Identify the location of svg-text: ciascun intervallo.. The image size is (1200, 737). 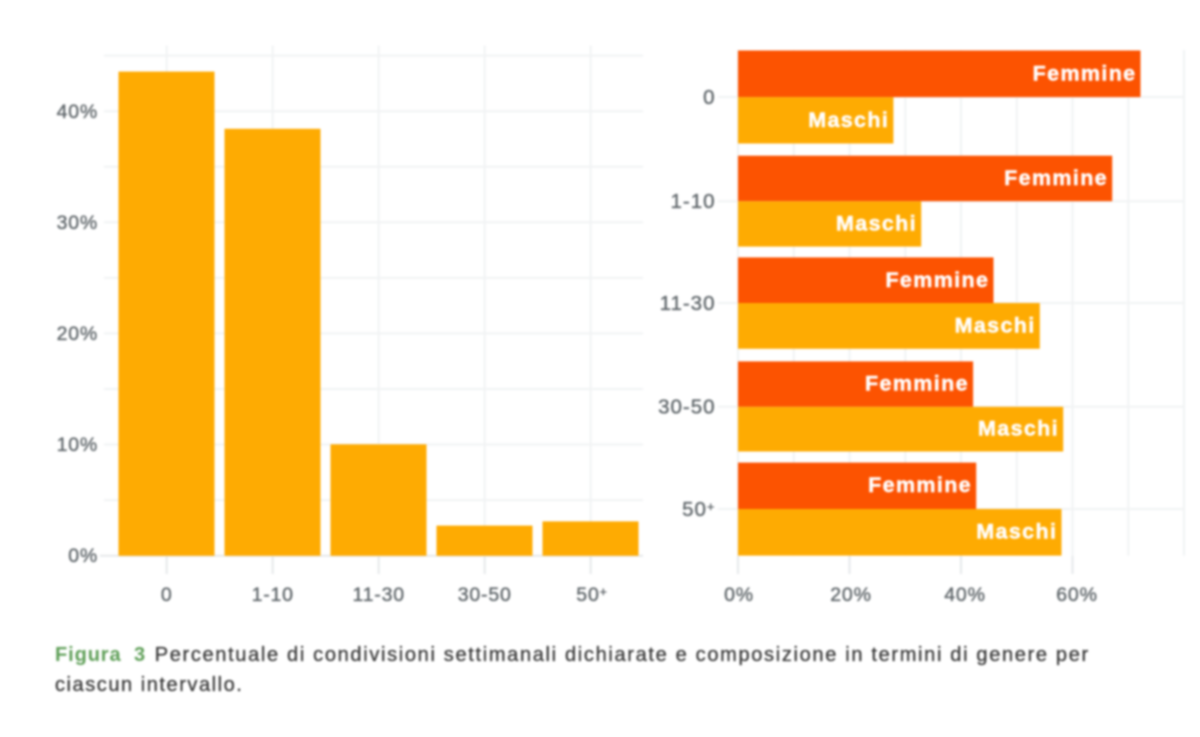
(149, 685).